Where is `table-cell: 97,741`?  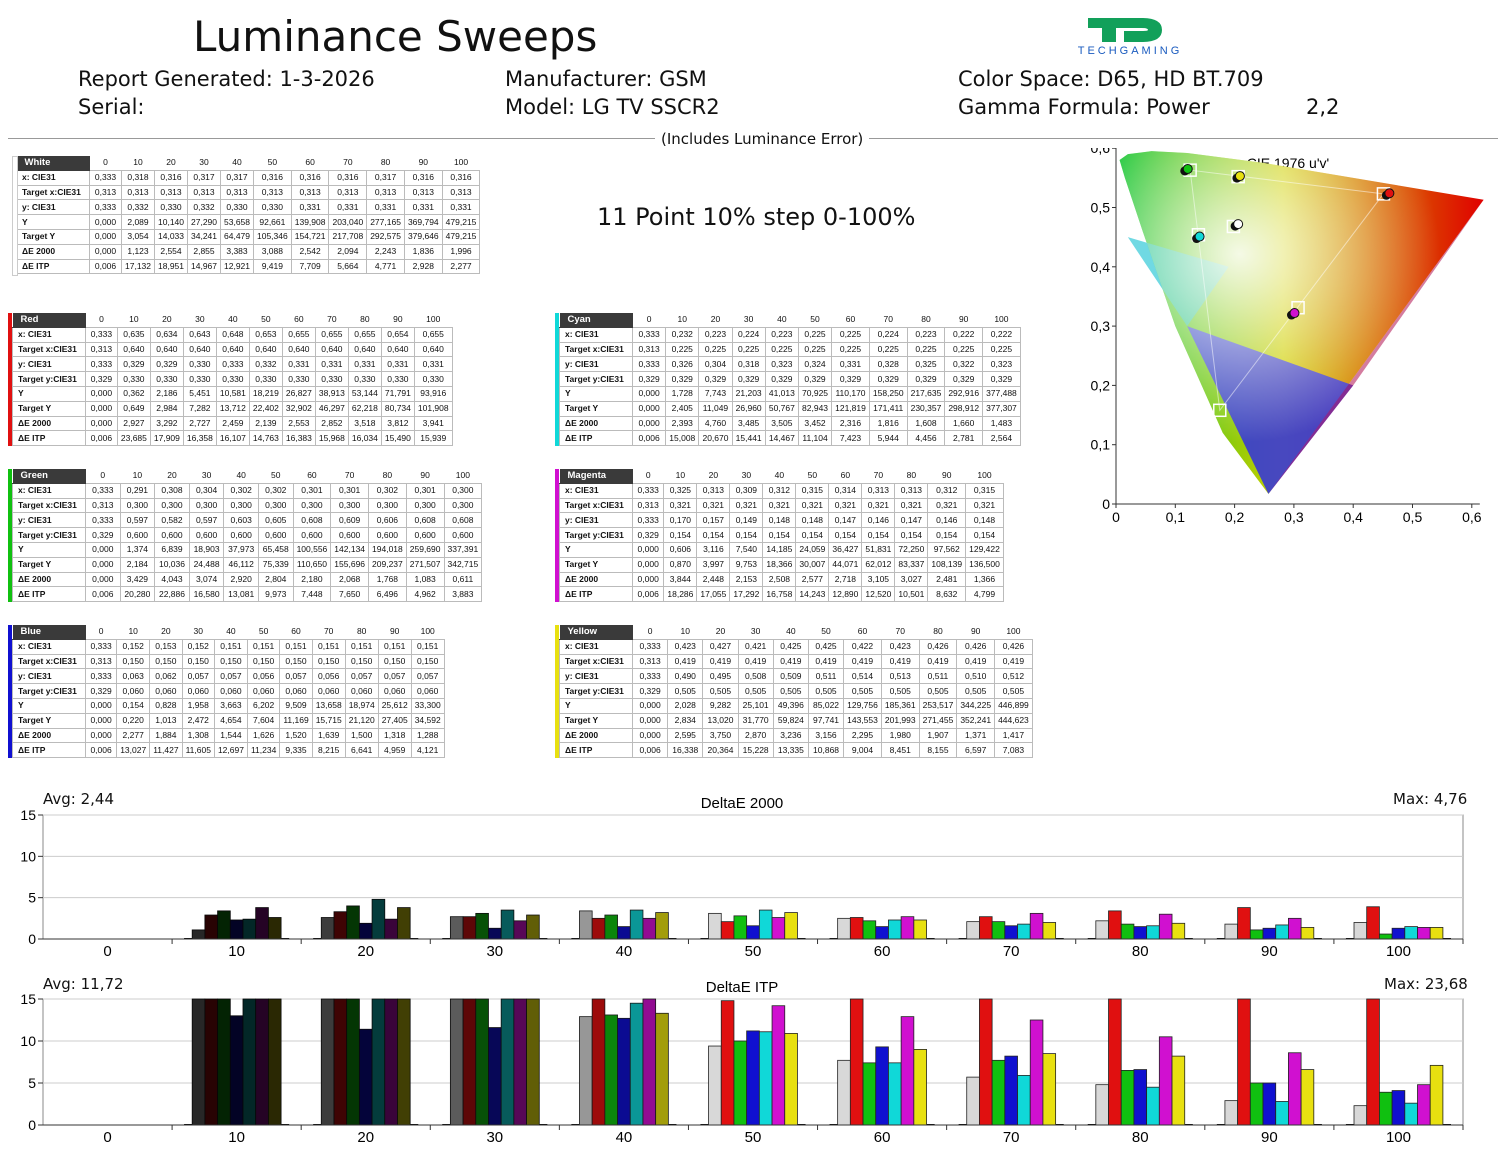 table-cell: 97,741 is located at coordinates (826, 720).